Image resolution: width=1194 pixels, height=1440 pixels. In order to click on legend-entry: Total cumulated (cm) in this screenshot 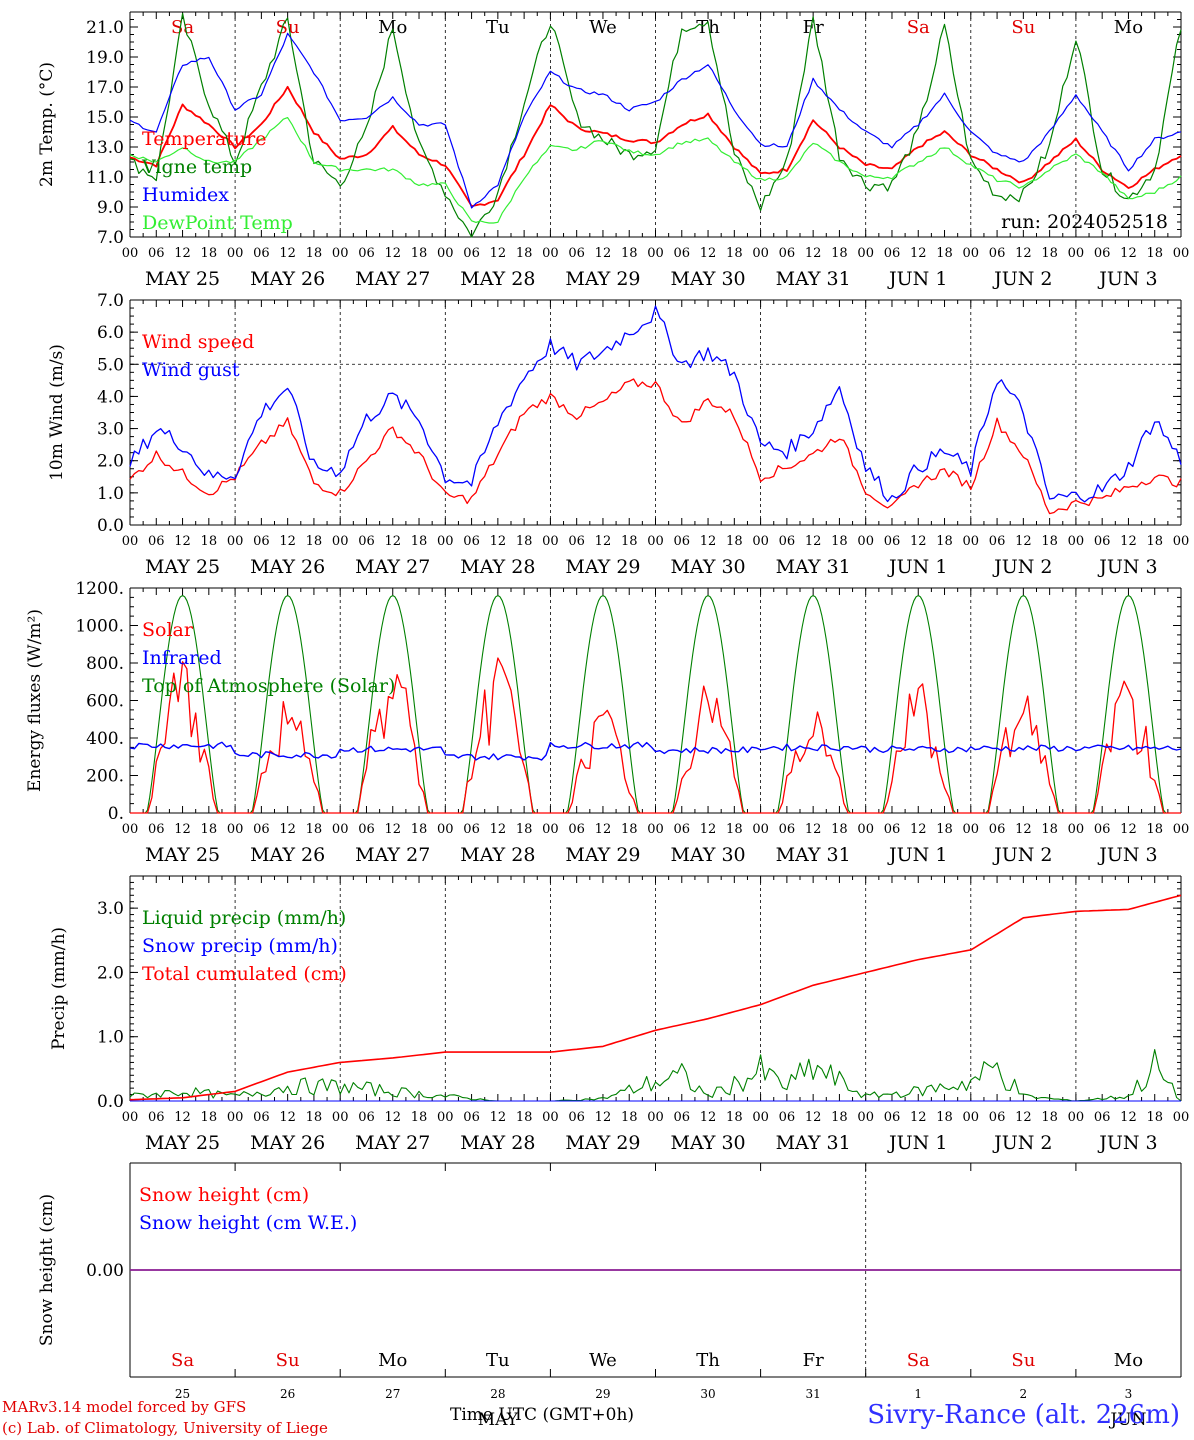, I will do `click(244, 974)`.